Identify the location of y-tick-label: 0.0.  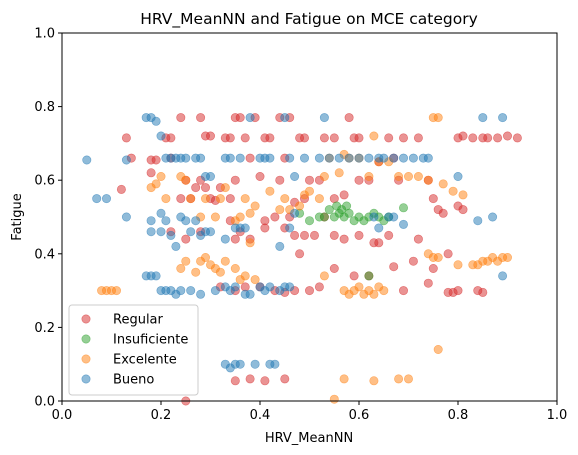
(44, 402).